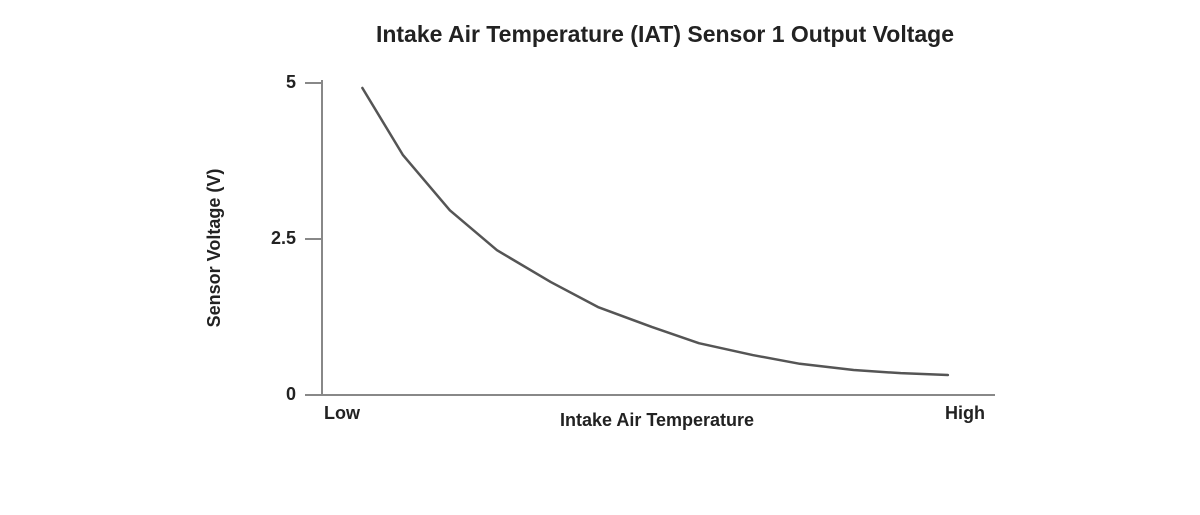 This screenshot has width=1200, height=515. I want to click on x-tick-label: High, so click(965, 413).